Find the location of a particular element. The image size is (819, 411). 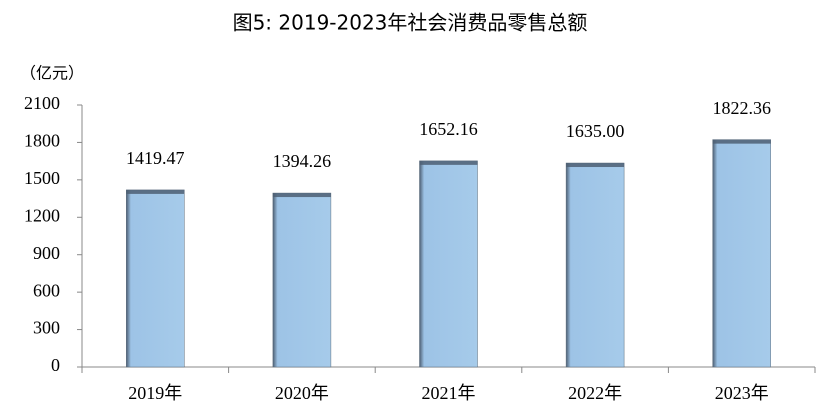

y-tick-label: 900 is located at coordinates (46, 253).